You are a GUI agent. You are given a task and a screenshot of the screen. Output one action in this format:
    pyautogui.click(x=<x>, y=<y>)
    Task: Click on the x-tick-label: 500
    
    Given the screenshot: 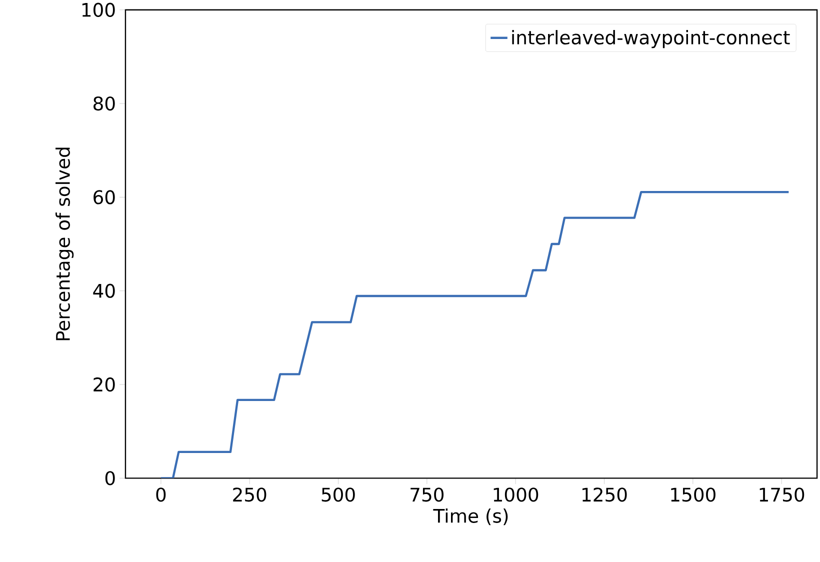 What is the action you would take?
    pyautogui.click(x=338, y=495)
    